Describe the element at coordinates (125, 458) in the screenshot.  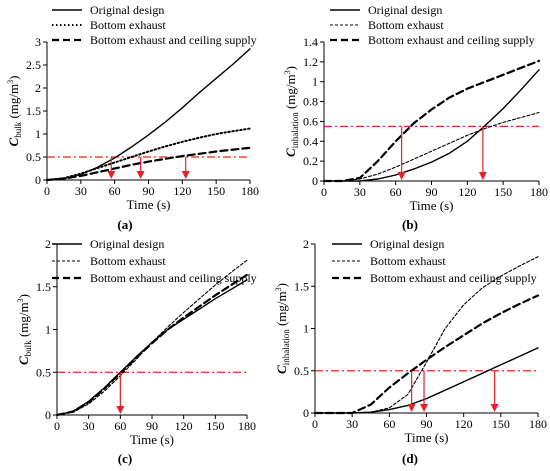
I see `panel-caption: (c)` at that location.